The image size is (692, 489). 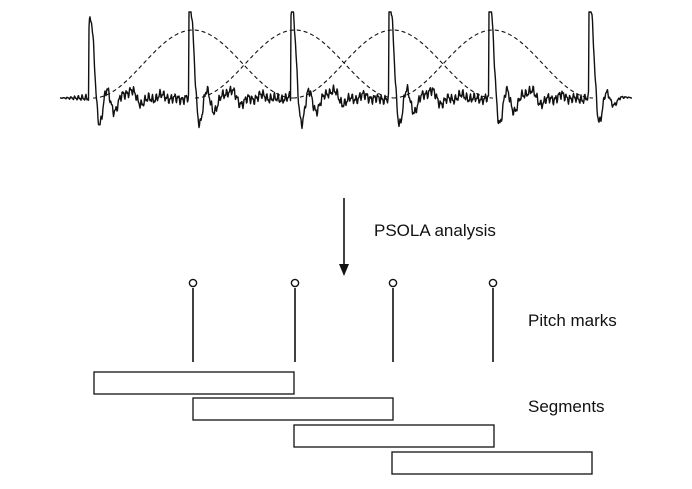 I want to click on analysis-label: PSOLA analysis, so click(x=435, y=230).